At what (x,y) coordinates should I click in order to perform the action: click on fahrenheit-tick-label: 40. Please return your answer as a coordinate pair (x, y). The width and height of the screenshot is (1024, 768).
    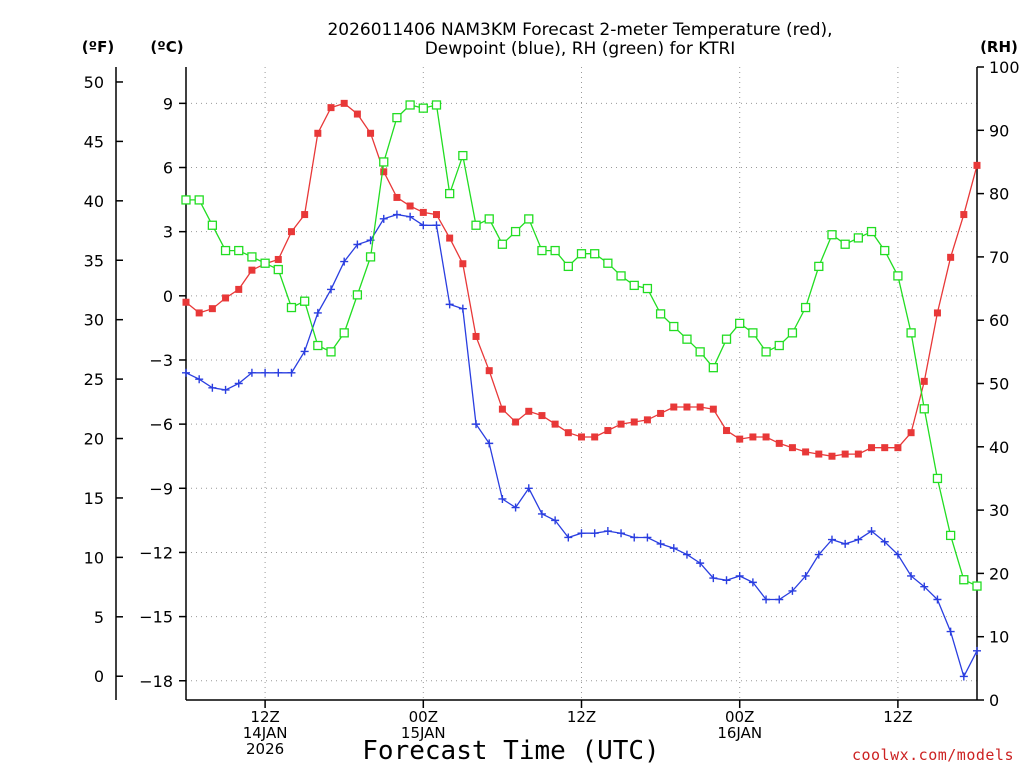
    Looking at the image, I should click on (94, 201).